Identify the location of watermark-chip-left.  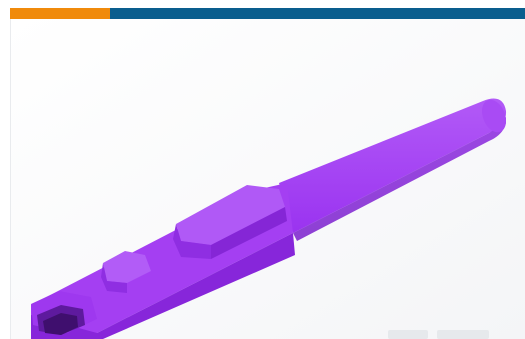
(408, 334).